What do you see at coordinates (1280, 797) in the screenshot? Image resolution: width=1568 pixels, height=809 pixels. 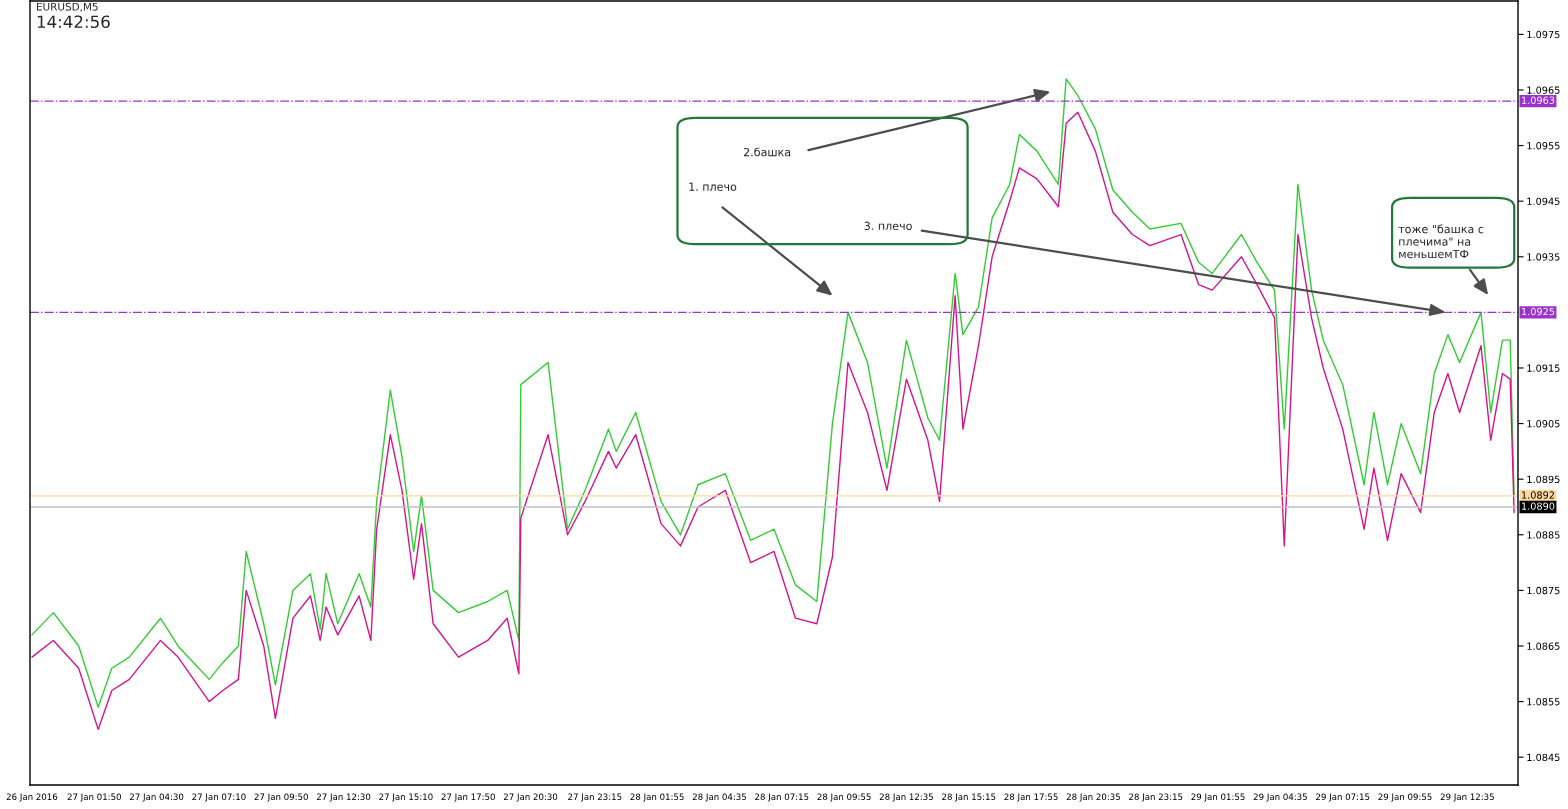 I see `x-tick-label: 29 Jan 04:35` at bounding box center [1280, 797].